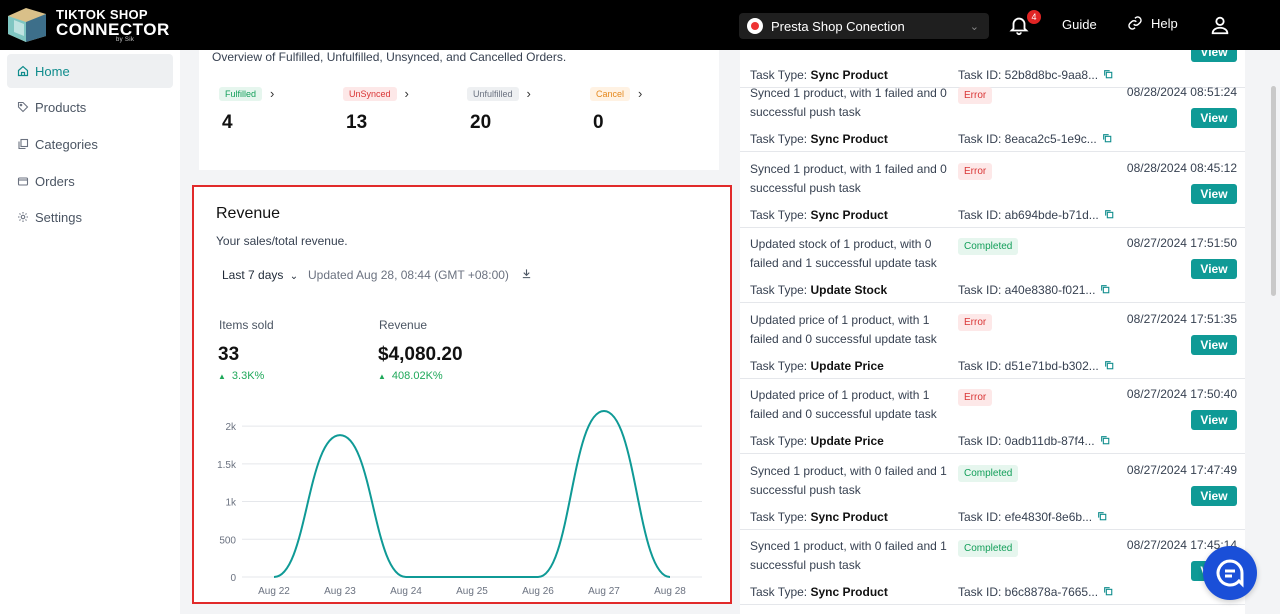  Describe the element at coordinates (403, 325) in the screenshot. I see `revenue-label: Revenue` at that location.